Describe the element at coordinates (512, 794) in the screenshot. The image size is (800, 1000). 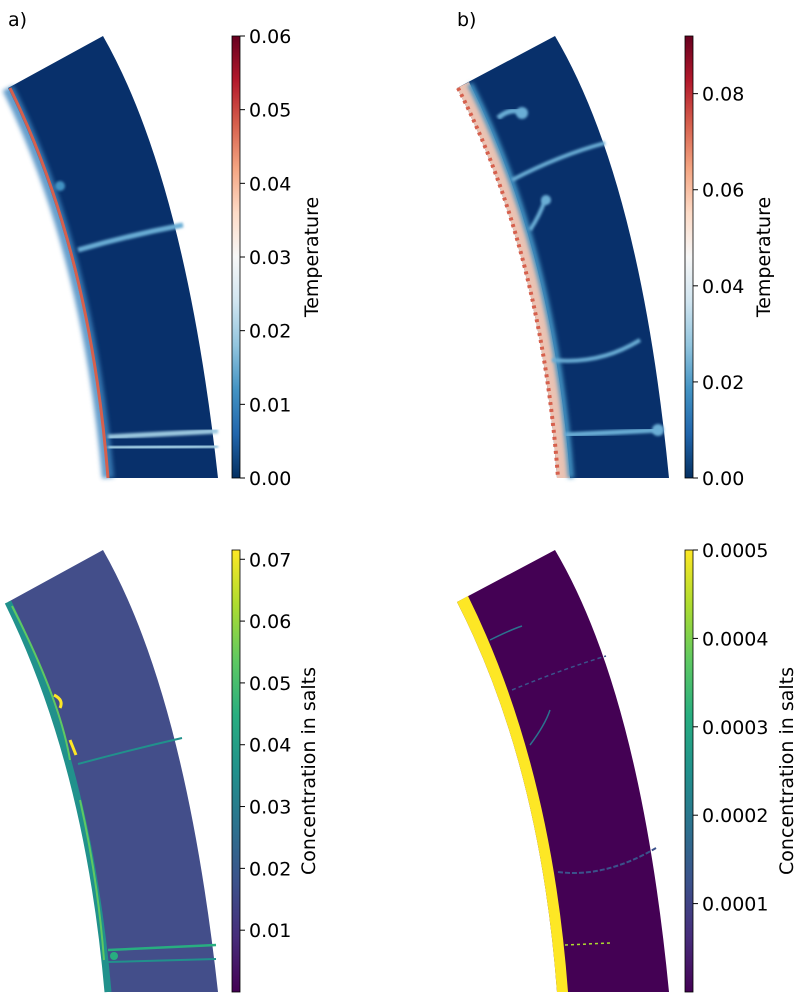
I see `boundary-layer` at that location.